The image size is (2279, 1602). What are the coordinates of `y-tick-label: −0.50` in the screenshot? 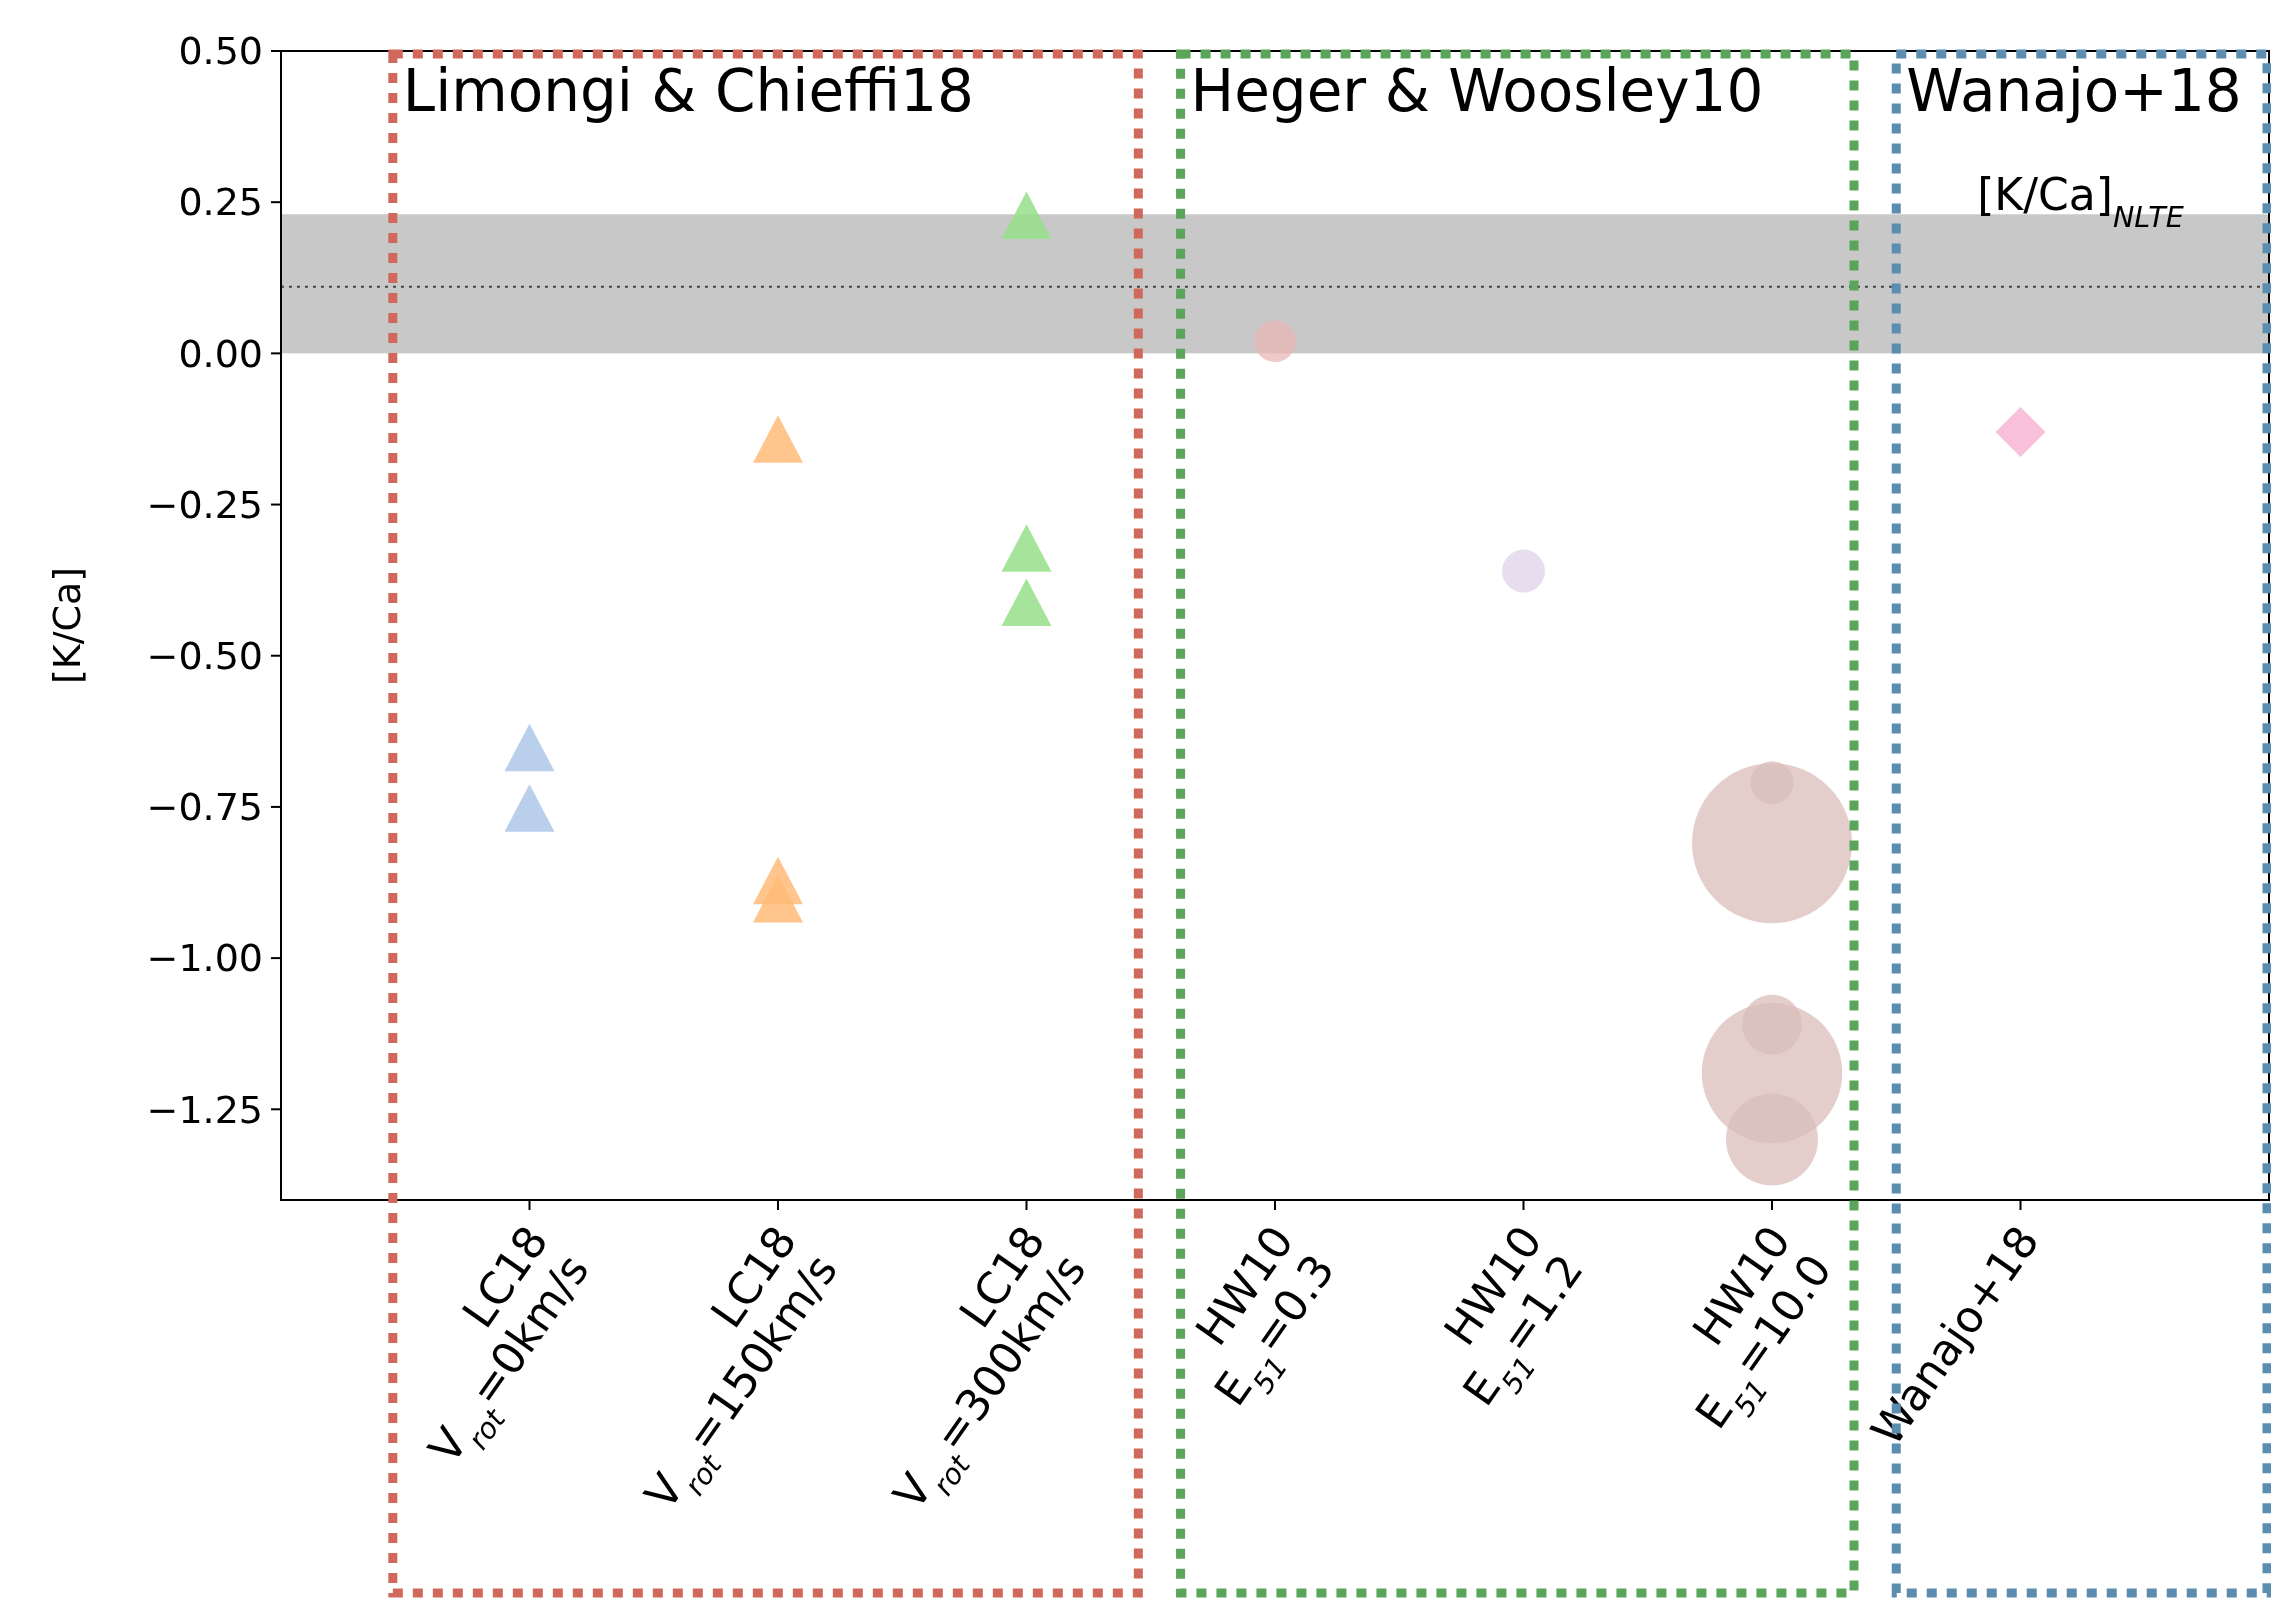 It's located at (204, 656).